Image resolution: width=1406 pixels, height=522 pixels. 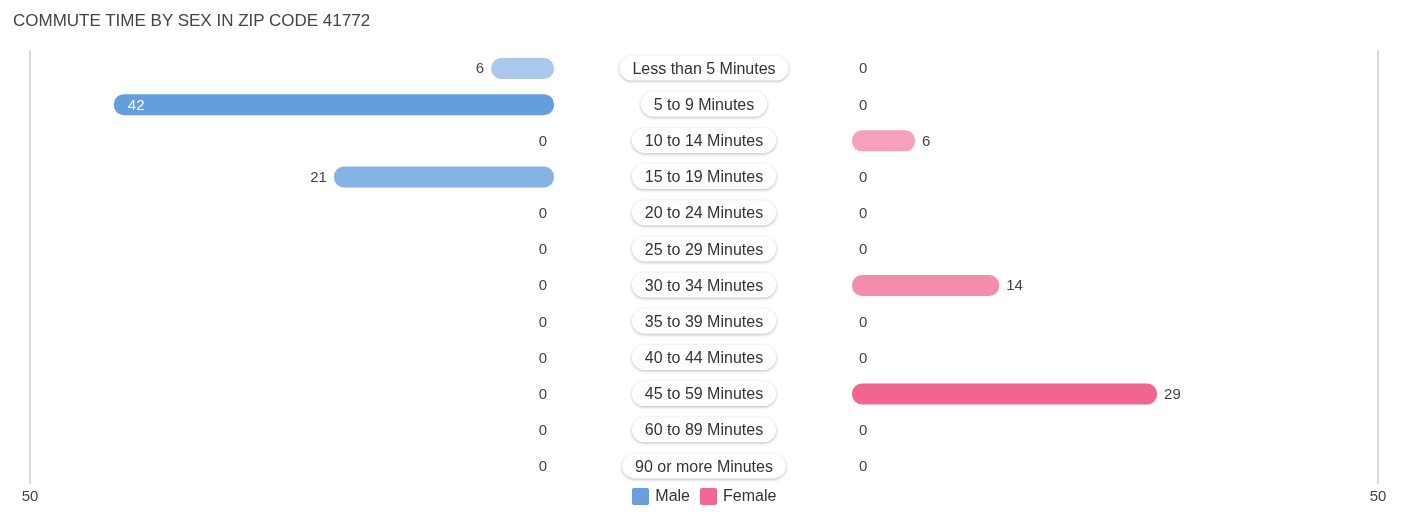 I want to click on data-label: 21, so click(x=318, y=176).